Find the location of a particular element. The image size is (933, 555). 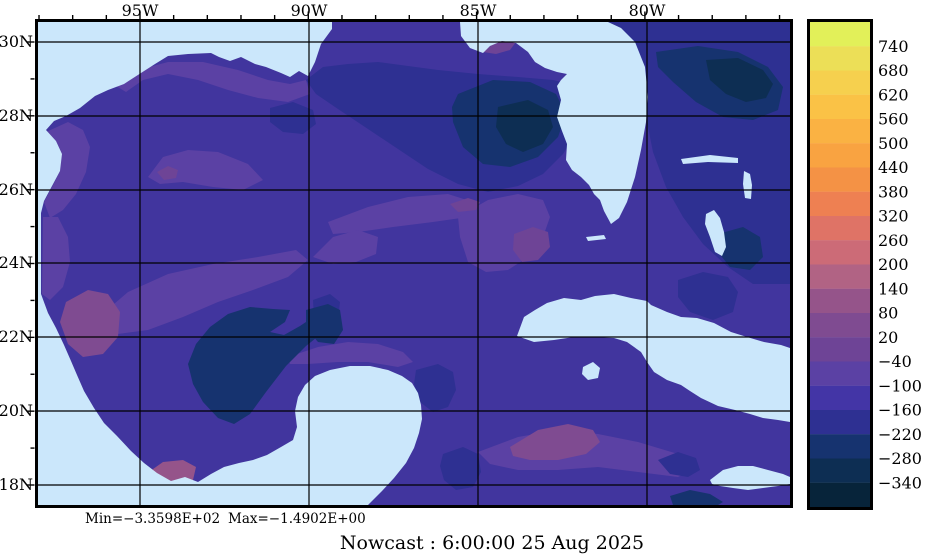

colorbar is located at coordinates (840, 265).